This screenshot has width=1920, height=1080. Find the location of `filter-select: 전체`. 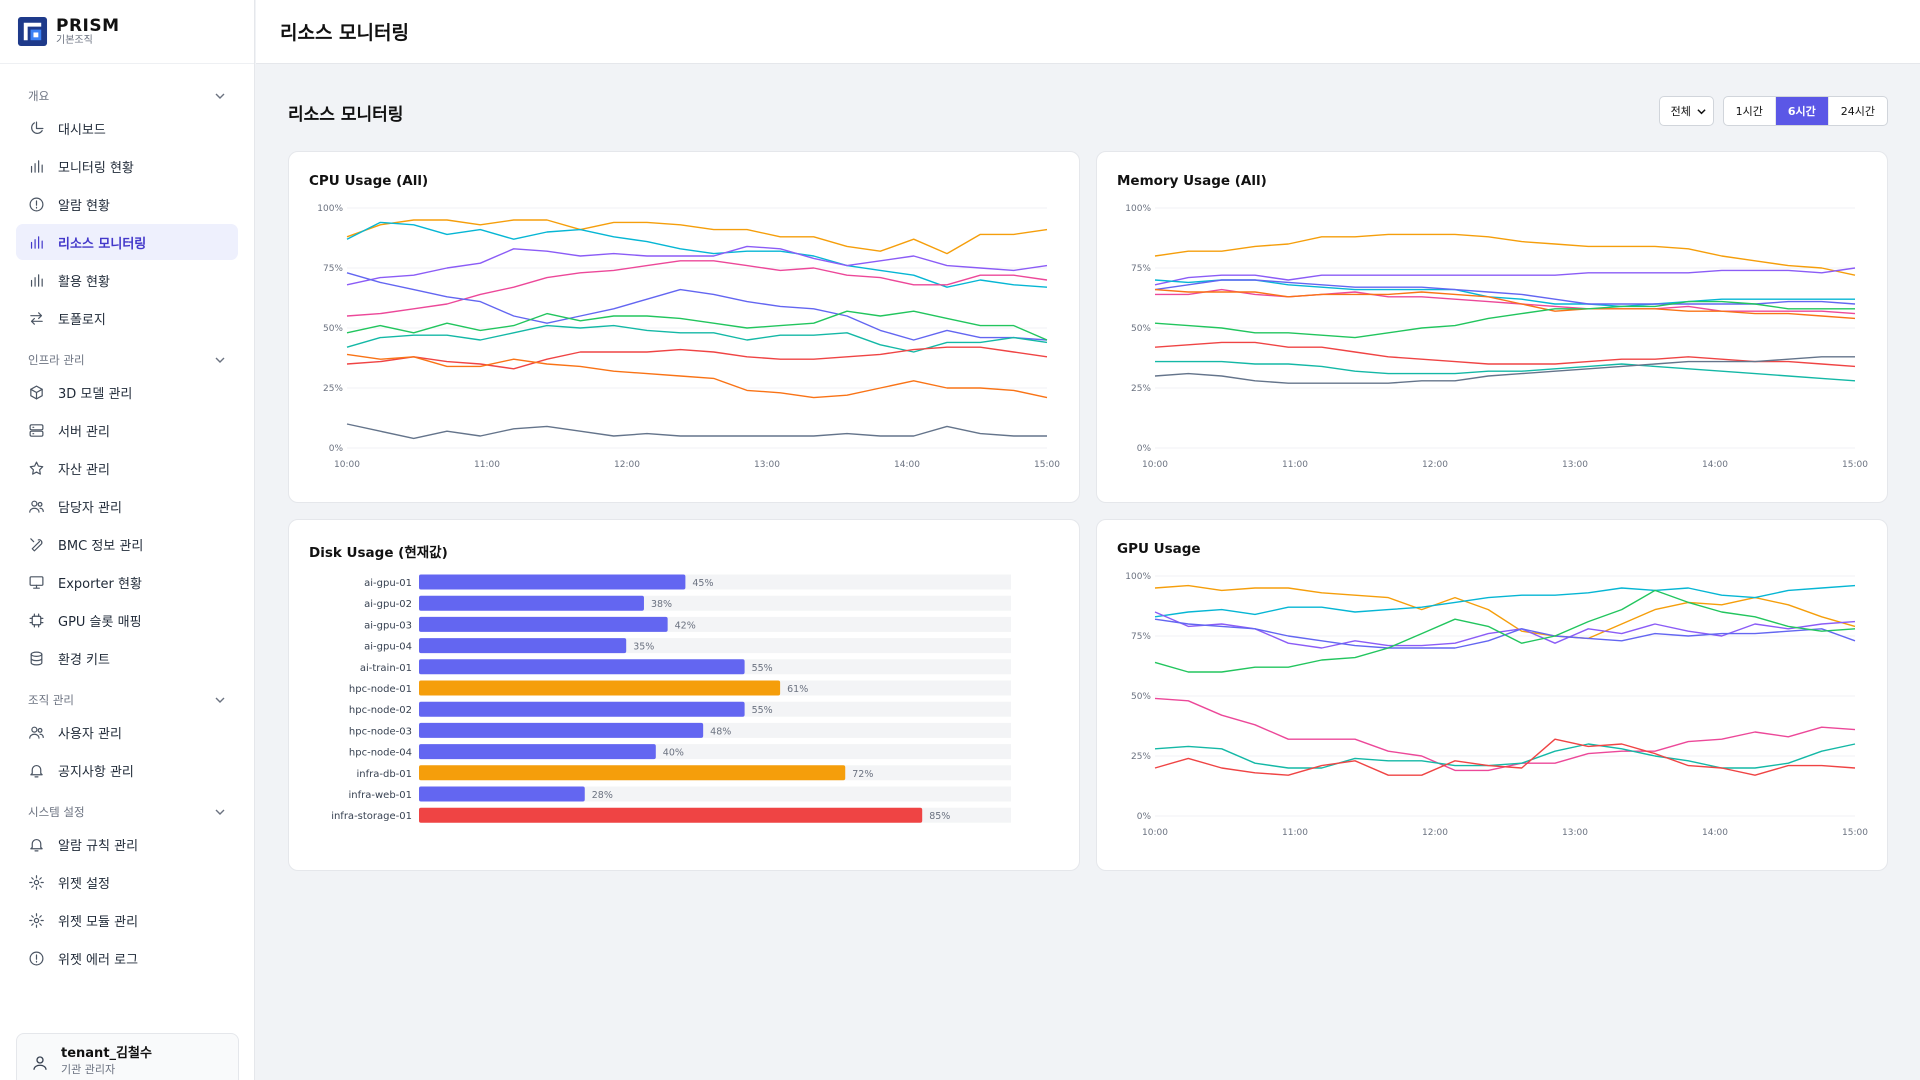

filter-select: 전체 is located at coordinates (1686, 111).